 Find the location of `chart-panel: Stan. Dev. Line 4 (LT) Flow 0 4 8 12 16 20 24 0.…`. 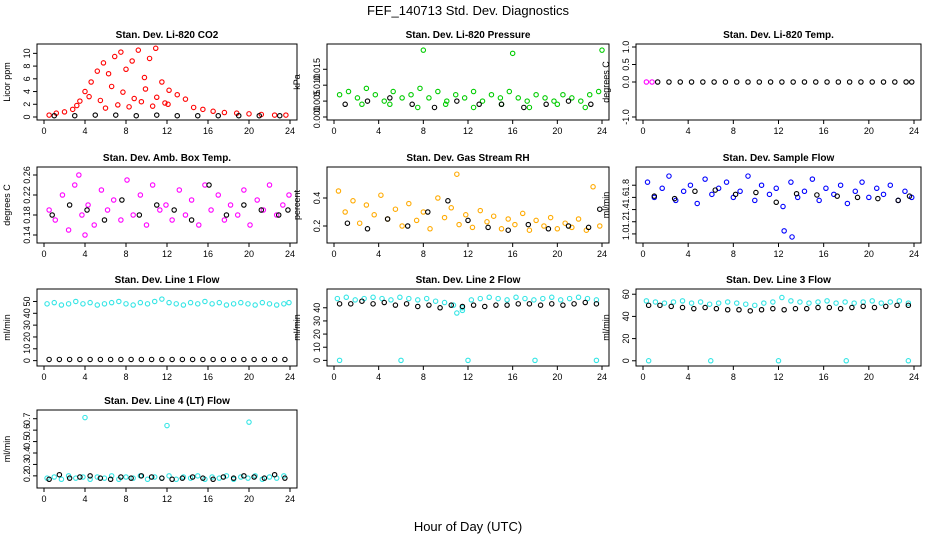

chart-panel: Stan. Dev. Line 4 (LT) Flow 0 4 8 12 16 20 24 0.… is located at coordinates (150, 450).